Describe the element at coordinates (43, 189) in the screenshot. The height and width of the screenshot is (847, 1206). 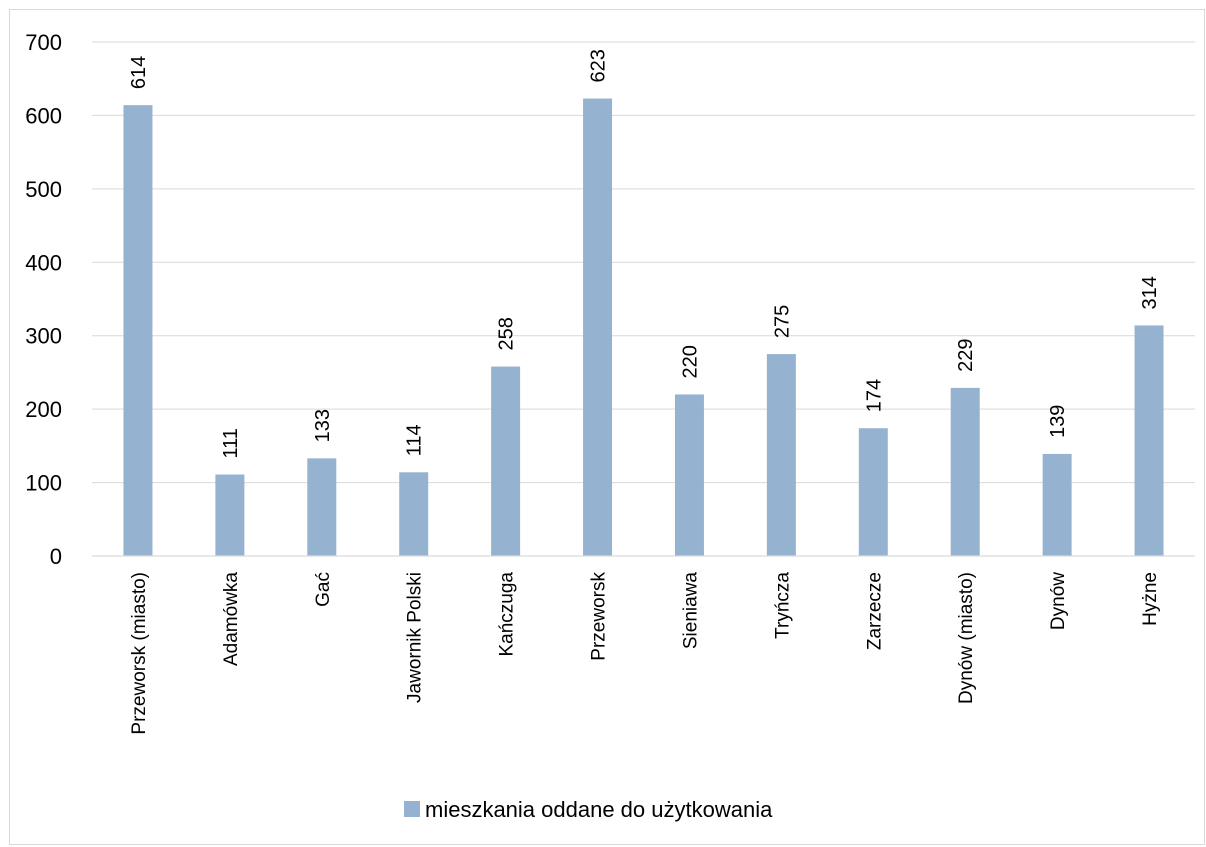
I see `y-tick-label: 500` at that location.